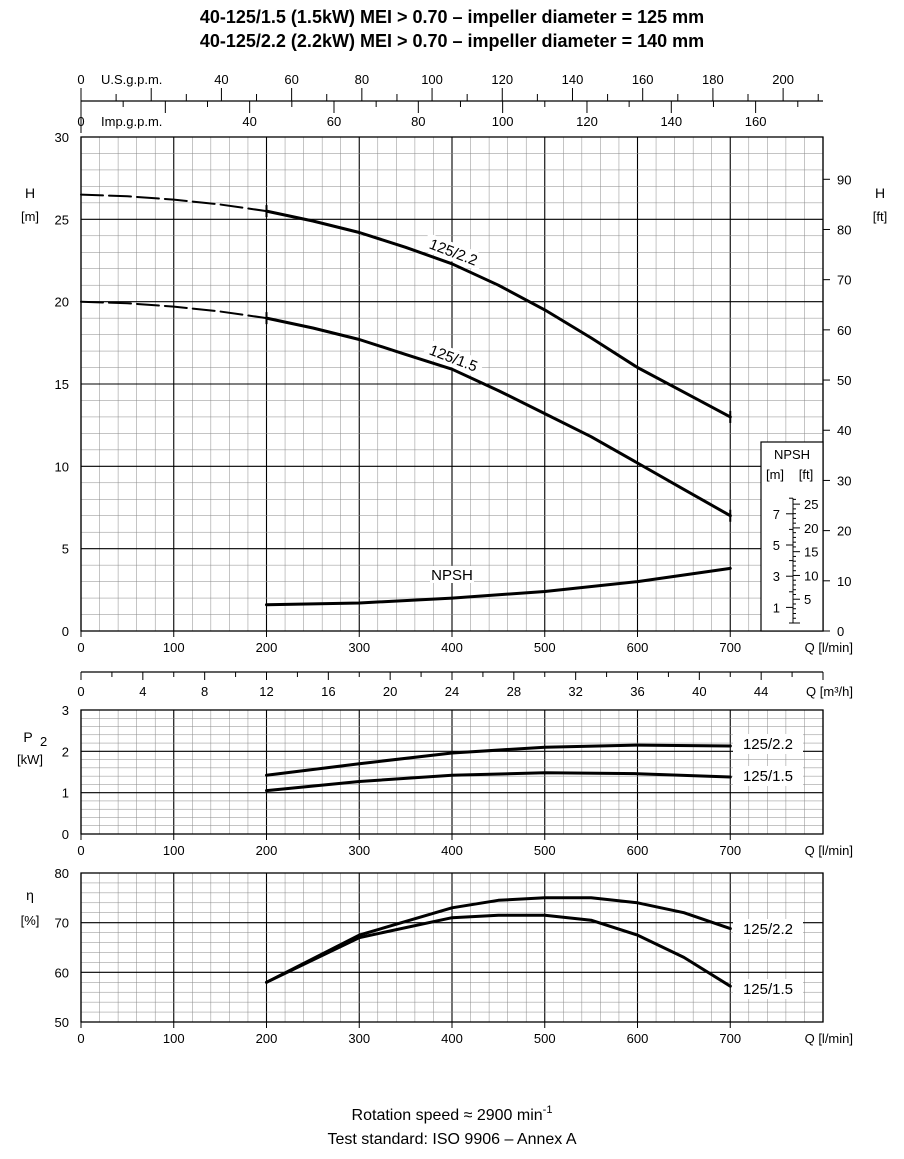 This screenshot has width=904, height=1159. I want to click on efficiency-label-125/2.2: 125/2.2, so click(768, 929).